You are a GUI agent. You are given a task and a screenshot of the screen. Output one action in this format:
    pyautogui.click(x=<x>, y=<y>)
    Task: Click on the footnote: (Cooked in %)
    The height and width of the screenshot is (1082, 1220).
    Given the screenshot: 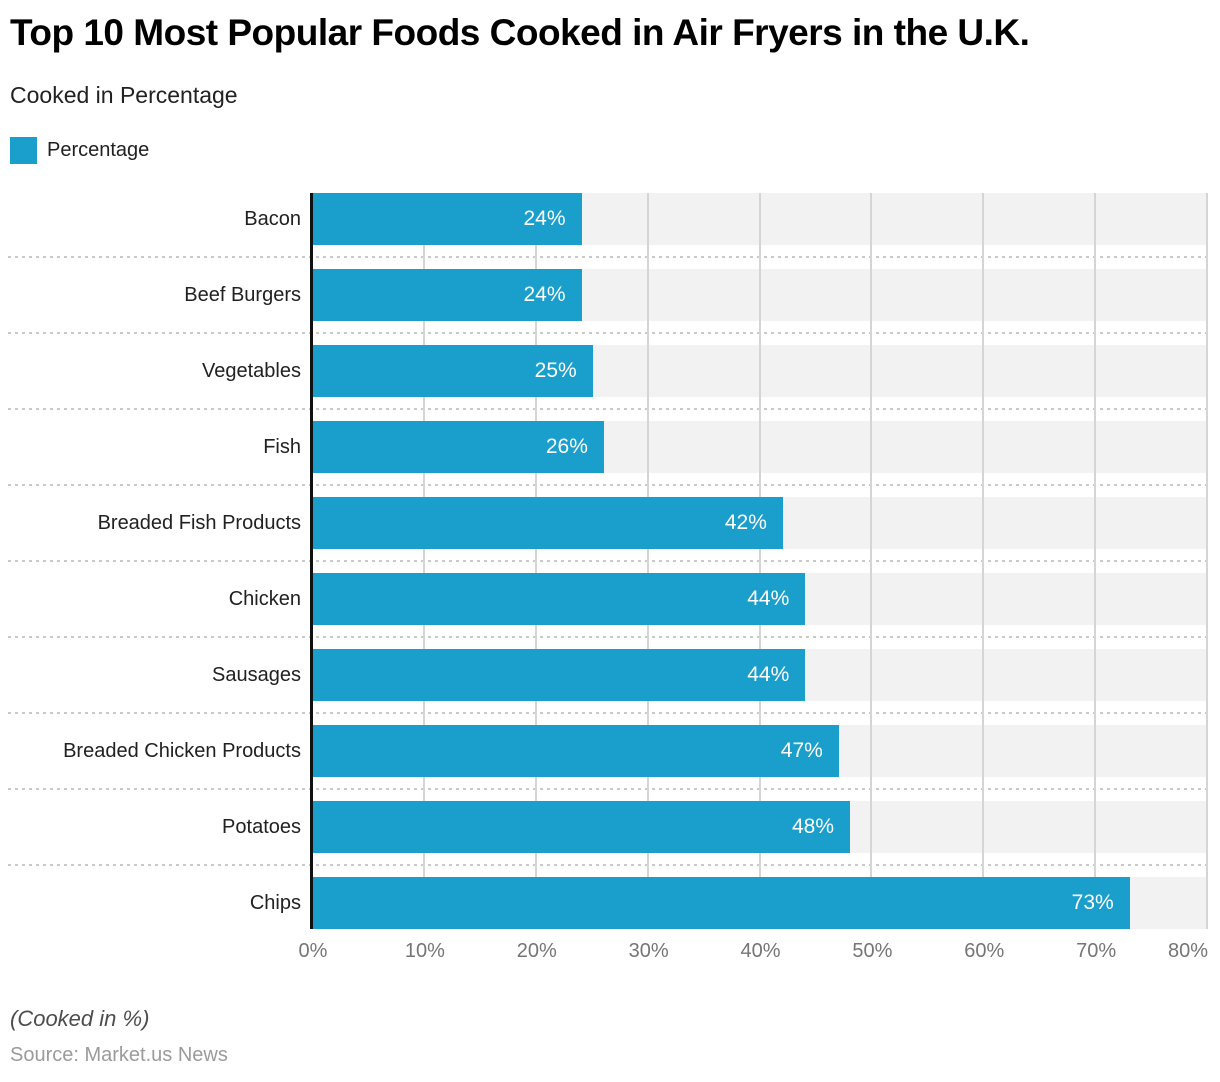 What is the action you would take?
    pyautogui.click(x=80, y=1018)
    